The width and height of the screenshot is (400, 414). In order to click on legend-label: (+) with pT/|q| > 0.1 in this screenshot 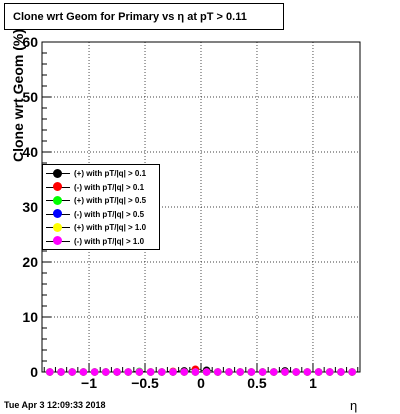, I will do `click(110, 174)`.